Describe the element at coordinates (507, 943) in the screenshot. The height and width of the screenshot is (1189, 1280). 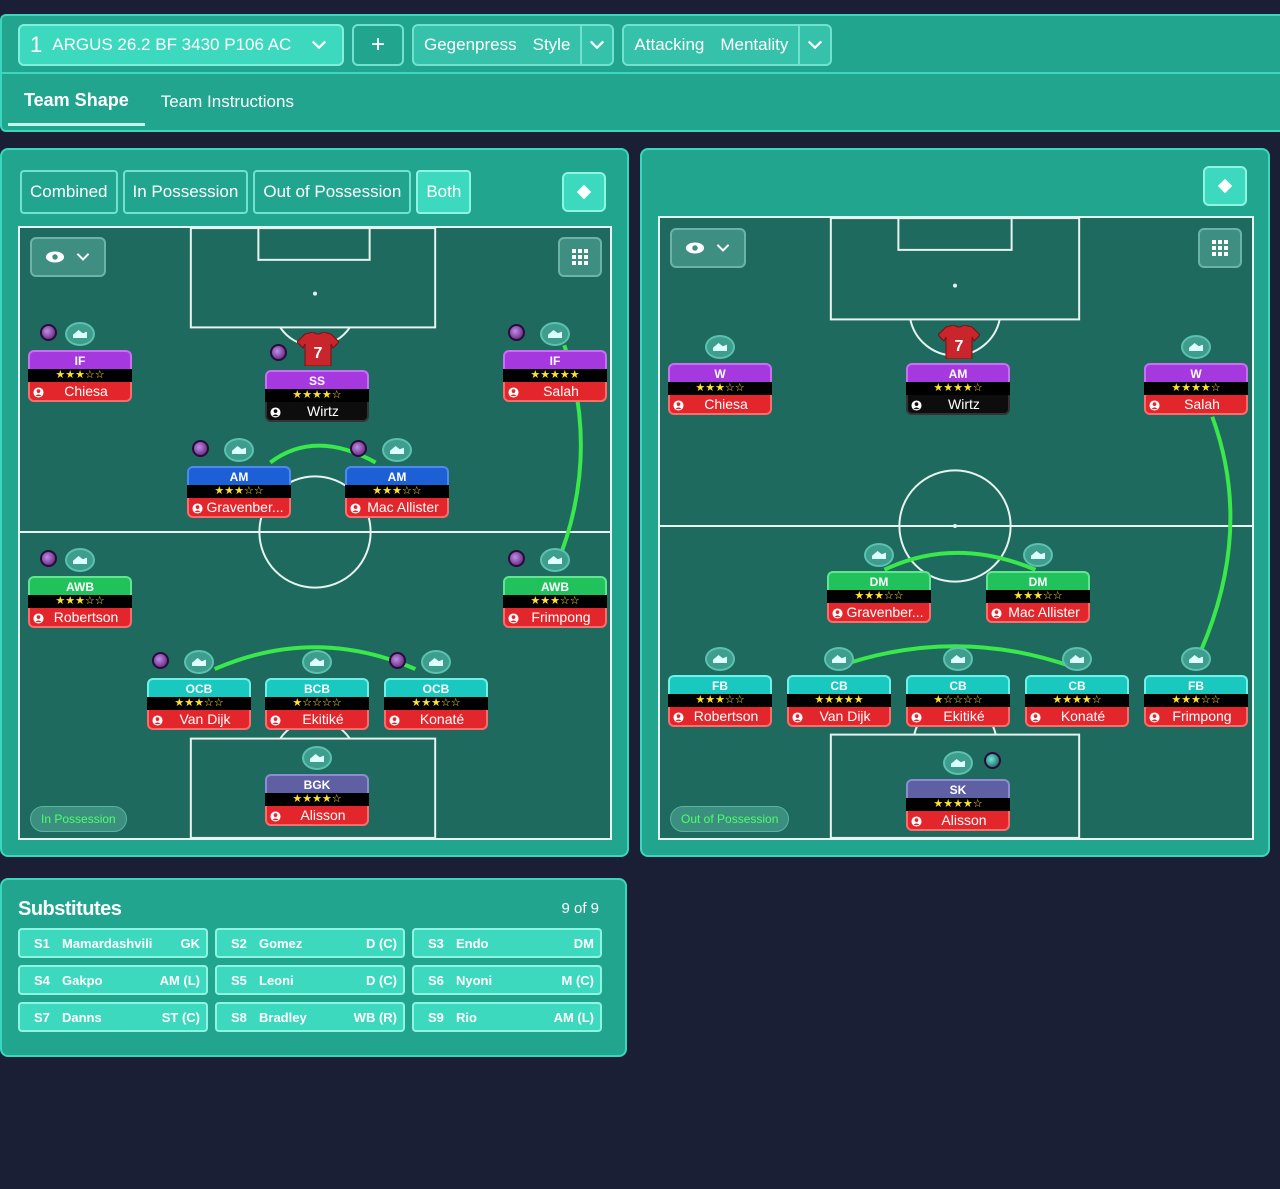
I see `substitute-endo: S3 Endo DM` at that location.